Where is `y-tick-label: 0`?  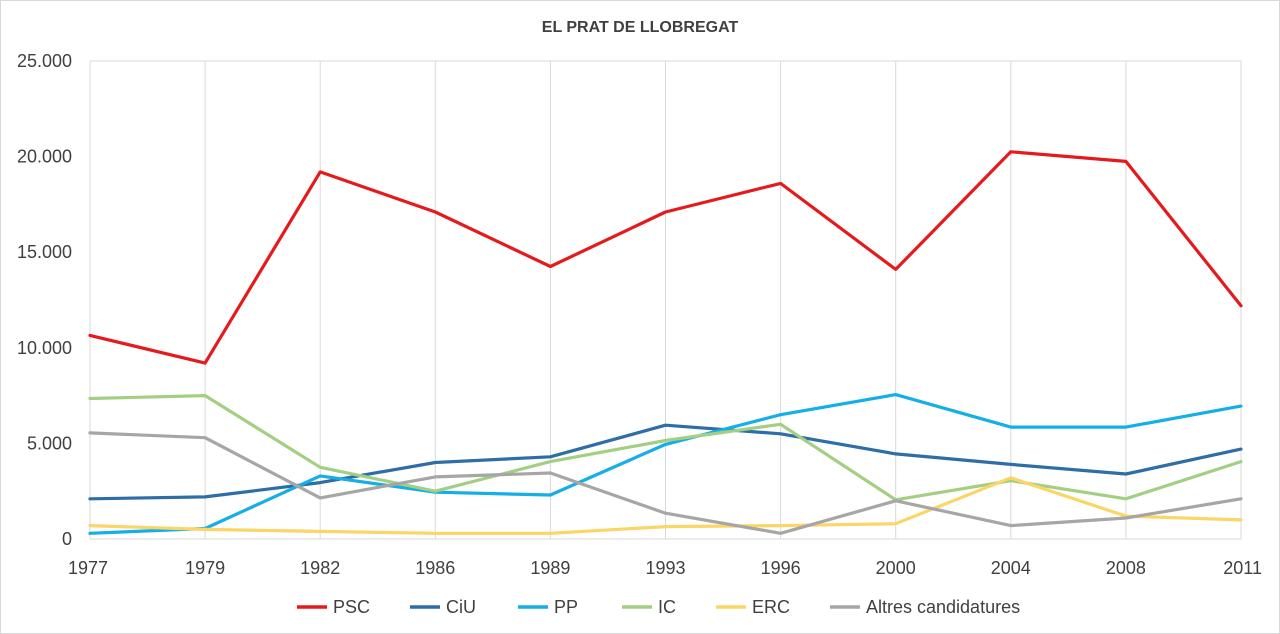
y-tick-label: 0 is located at coordinates (67, 539).